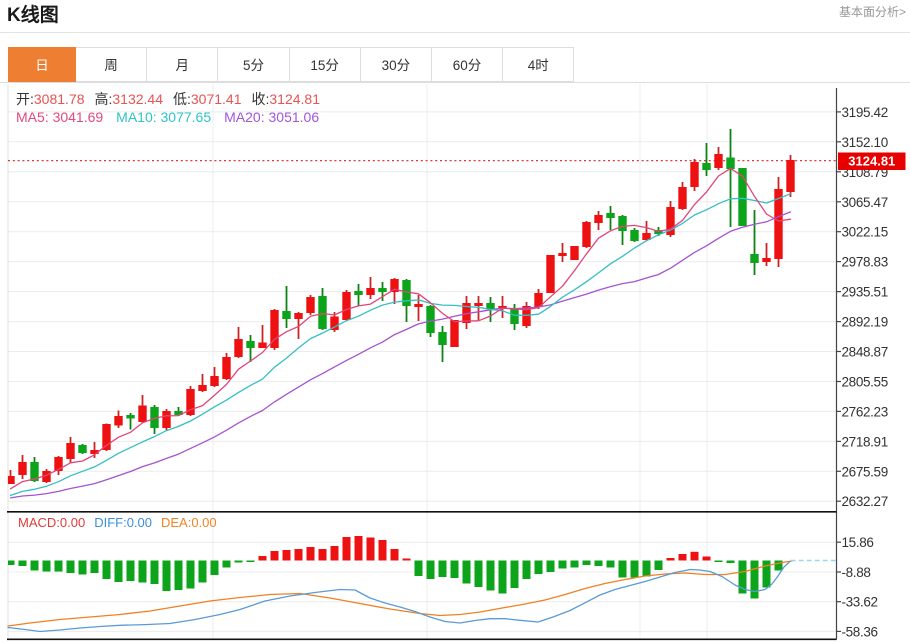  I want to click on svg-text: 3065.47, so click(865, 202).